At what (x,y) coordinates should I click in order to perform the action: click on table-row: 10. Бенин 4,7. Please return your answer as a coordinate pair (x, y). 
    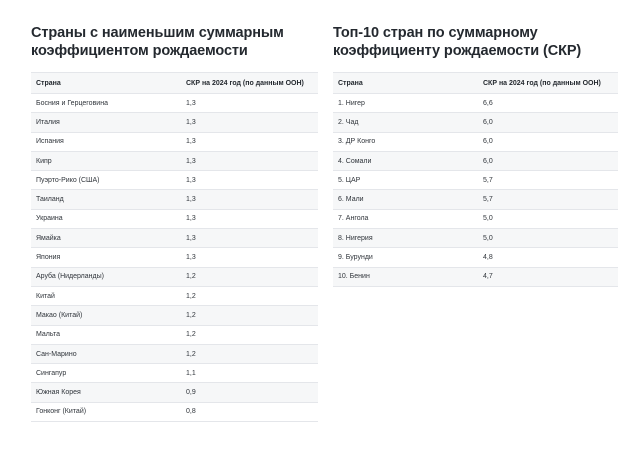
    Looking at the image, I should click on (475, 277).